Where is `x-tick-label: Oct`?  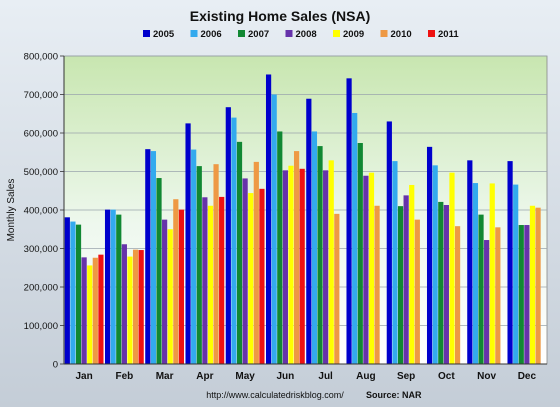
x-tick-label: Oct is located at coordinates (446, 376).